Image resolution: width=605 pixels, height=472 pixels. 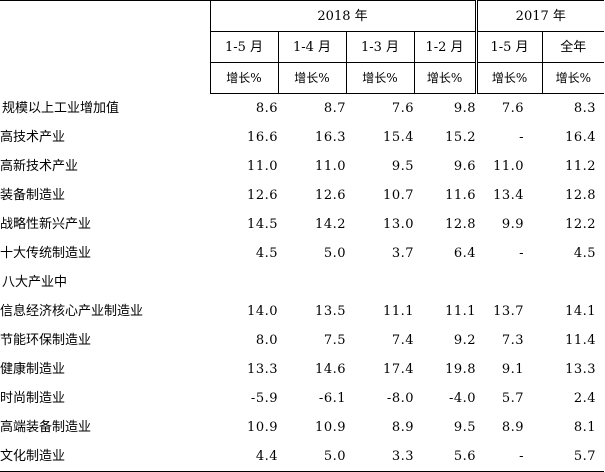 What do you see at coordinates (302, 224) in the screenshot?
I see `table-row: 战略性新兴产业 14.5 14.2 13.0 12.8 9.9 12.2` at bounding box center [302, 224].